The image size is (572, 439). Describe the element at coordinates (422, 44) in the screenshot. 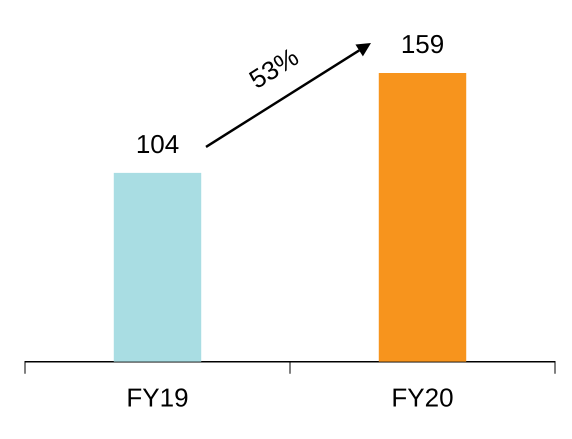

I see `data-label: 159` at that location.